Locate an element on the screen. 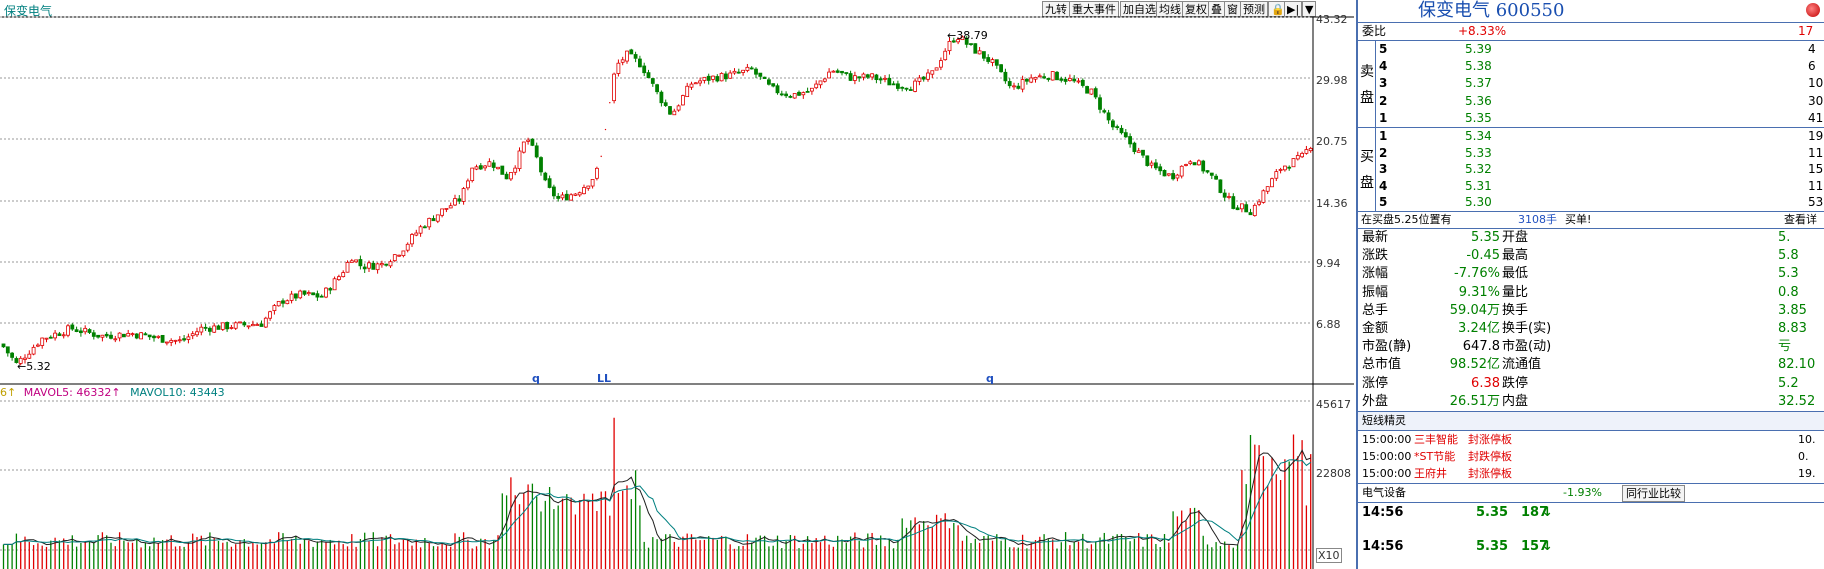 The width and height of the screenshot is (1824, 569). stat-row: 总手 59.04万 换手 3.85 is located at coordinates (1584, 310).